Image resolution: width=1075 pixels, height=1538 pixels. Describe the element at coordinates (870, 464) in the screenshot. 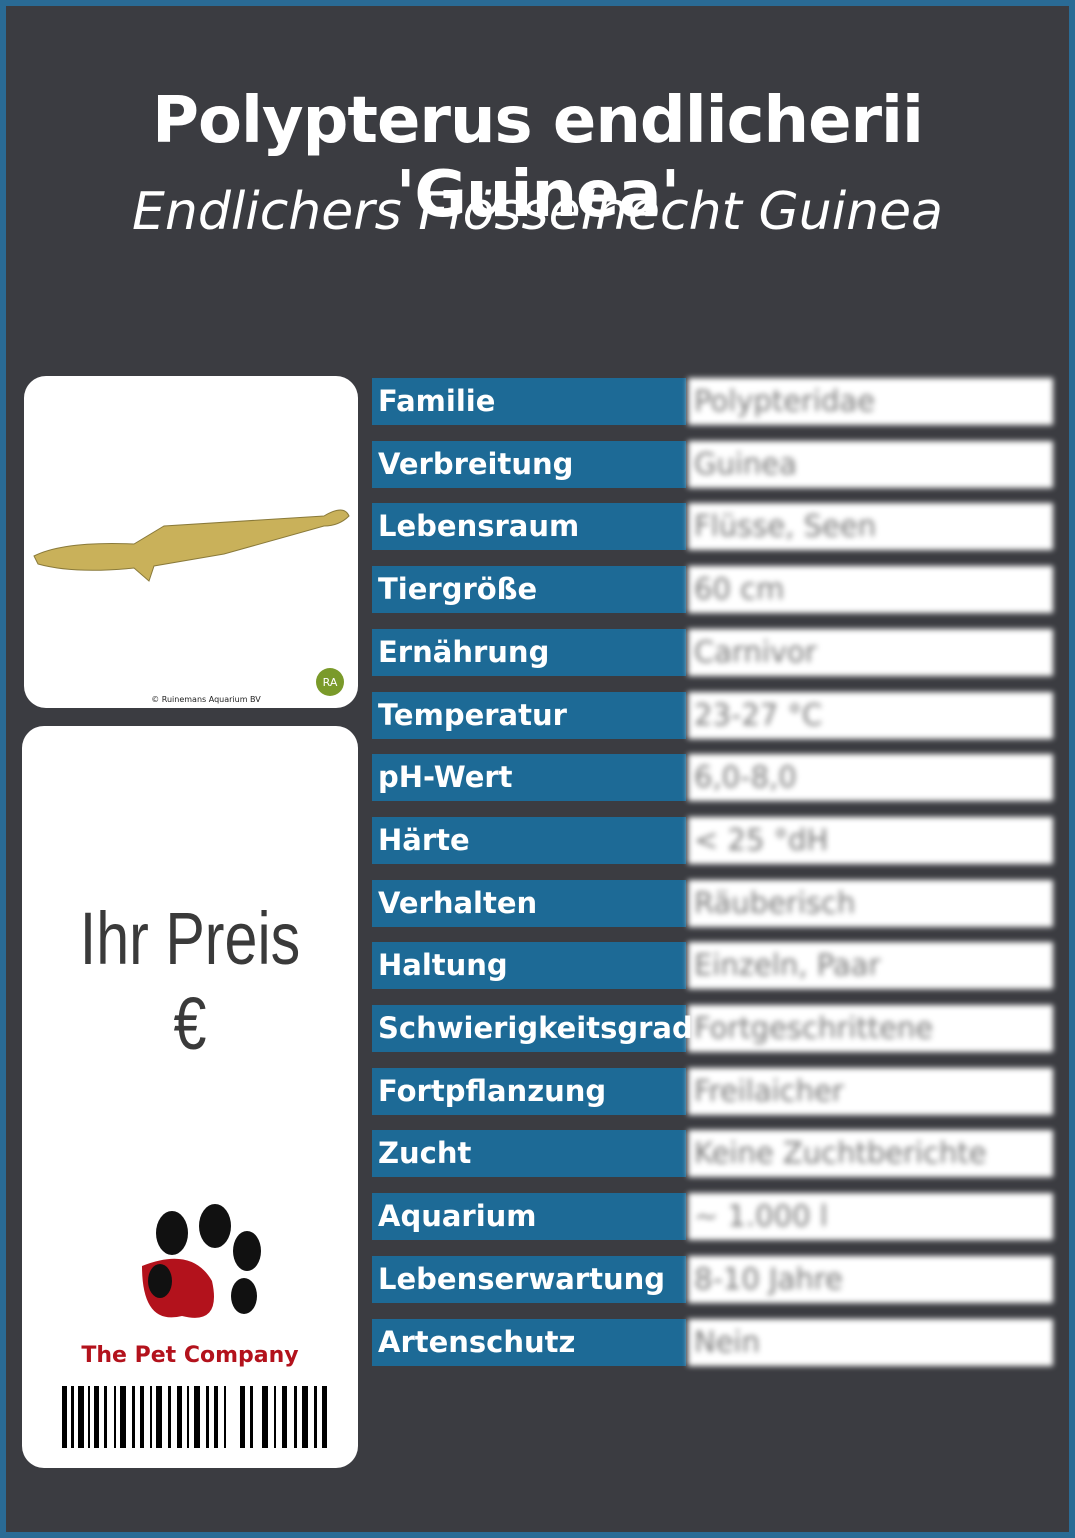

I see `row-value: Guinea` at that location.